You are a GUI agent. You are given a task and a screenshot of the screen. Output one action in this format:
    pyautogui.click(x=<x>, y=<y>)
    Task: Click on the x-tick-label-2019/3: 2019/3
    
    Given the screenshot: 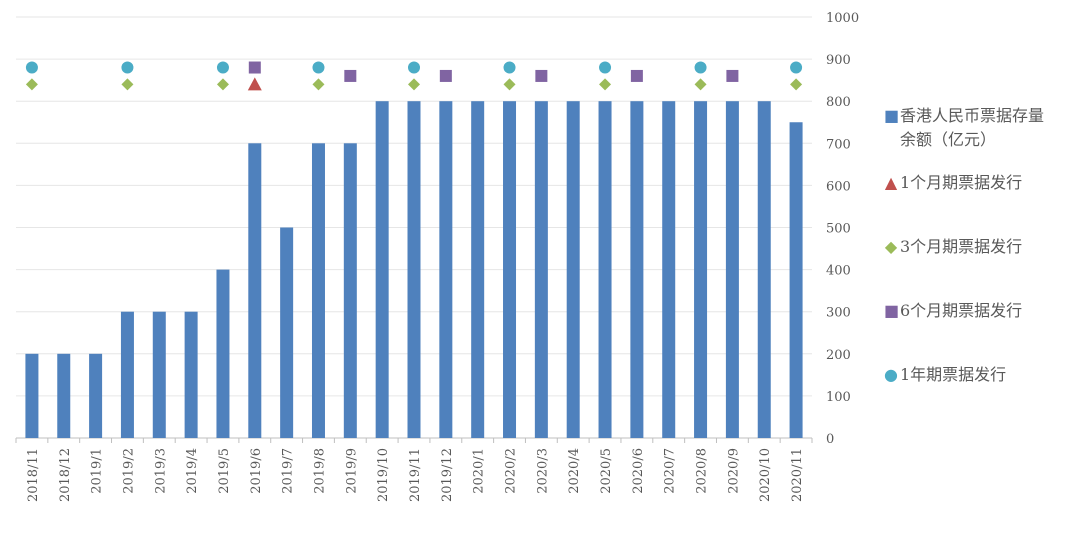 What is the action you would take?
    pyautogui.click(x=160, y=471)
    